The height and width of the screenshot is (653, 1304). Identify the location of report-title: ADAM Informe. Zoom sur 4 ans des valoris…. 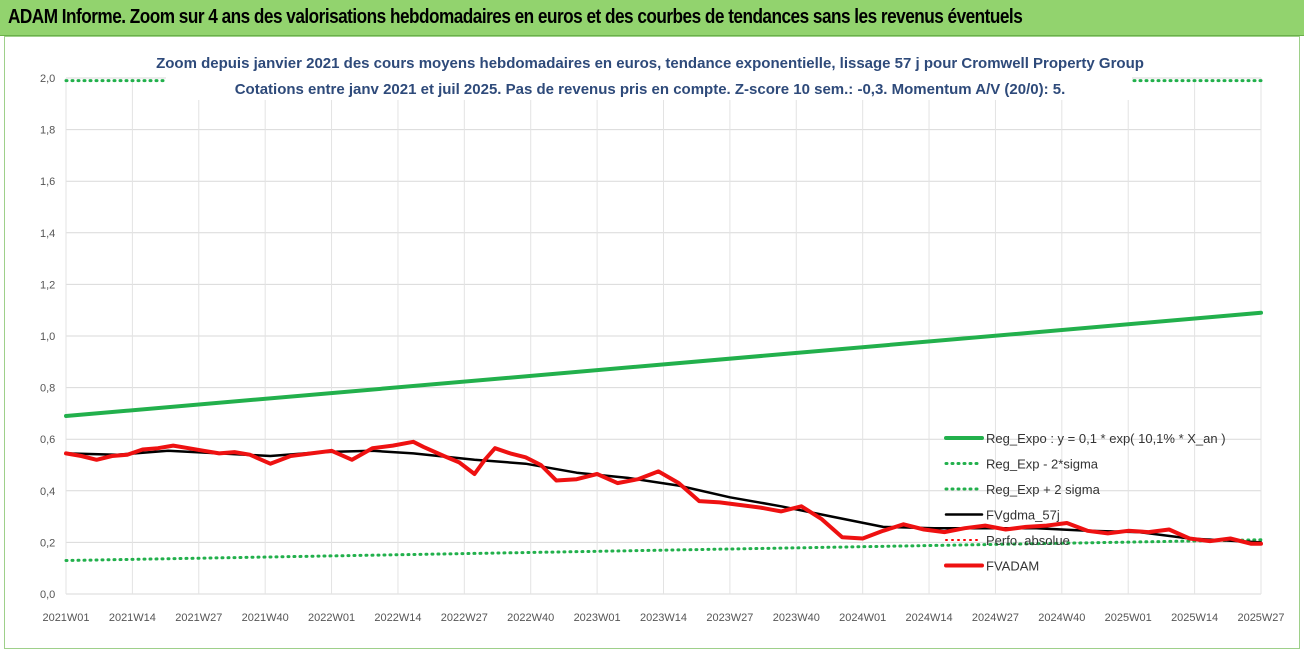
(515, 17).